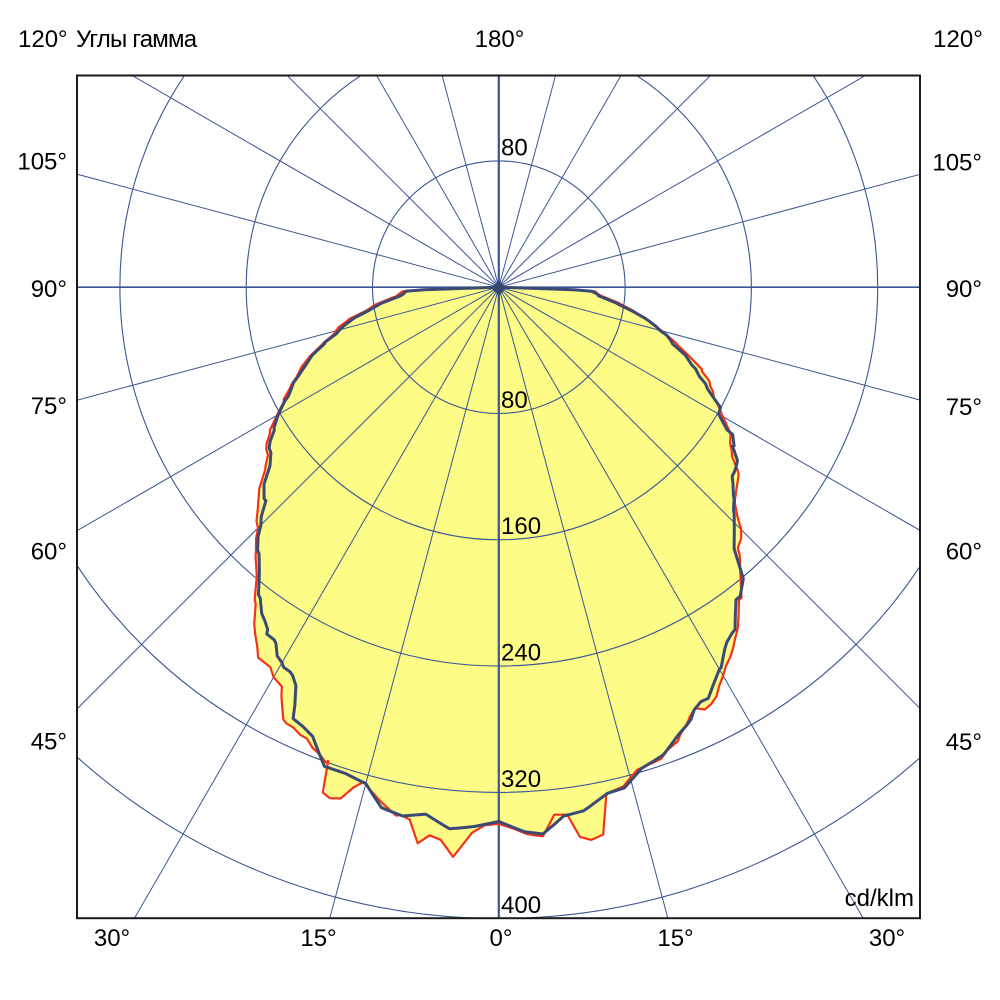 This screenshot has height=1000, width=1000. Describe the element at coordinates (521, 653) in the screenshot. I see `svg-text: 240` at that location.